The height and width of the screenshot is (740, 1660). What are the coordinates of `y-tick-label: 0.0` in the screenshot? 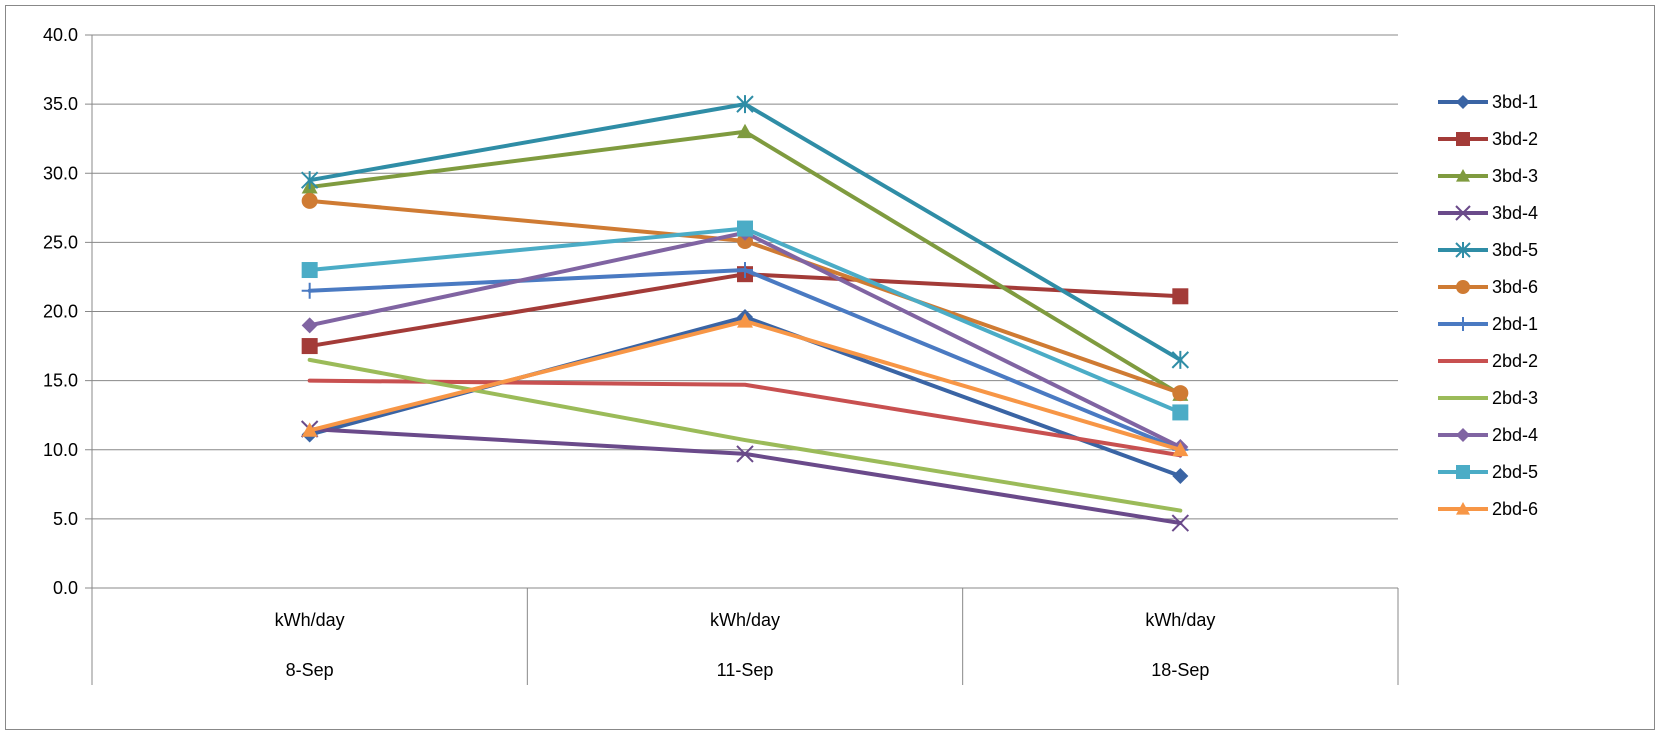 It's located at (65, 588).